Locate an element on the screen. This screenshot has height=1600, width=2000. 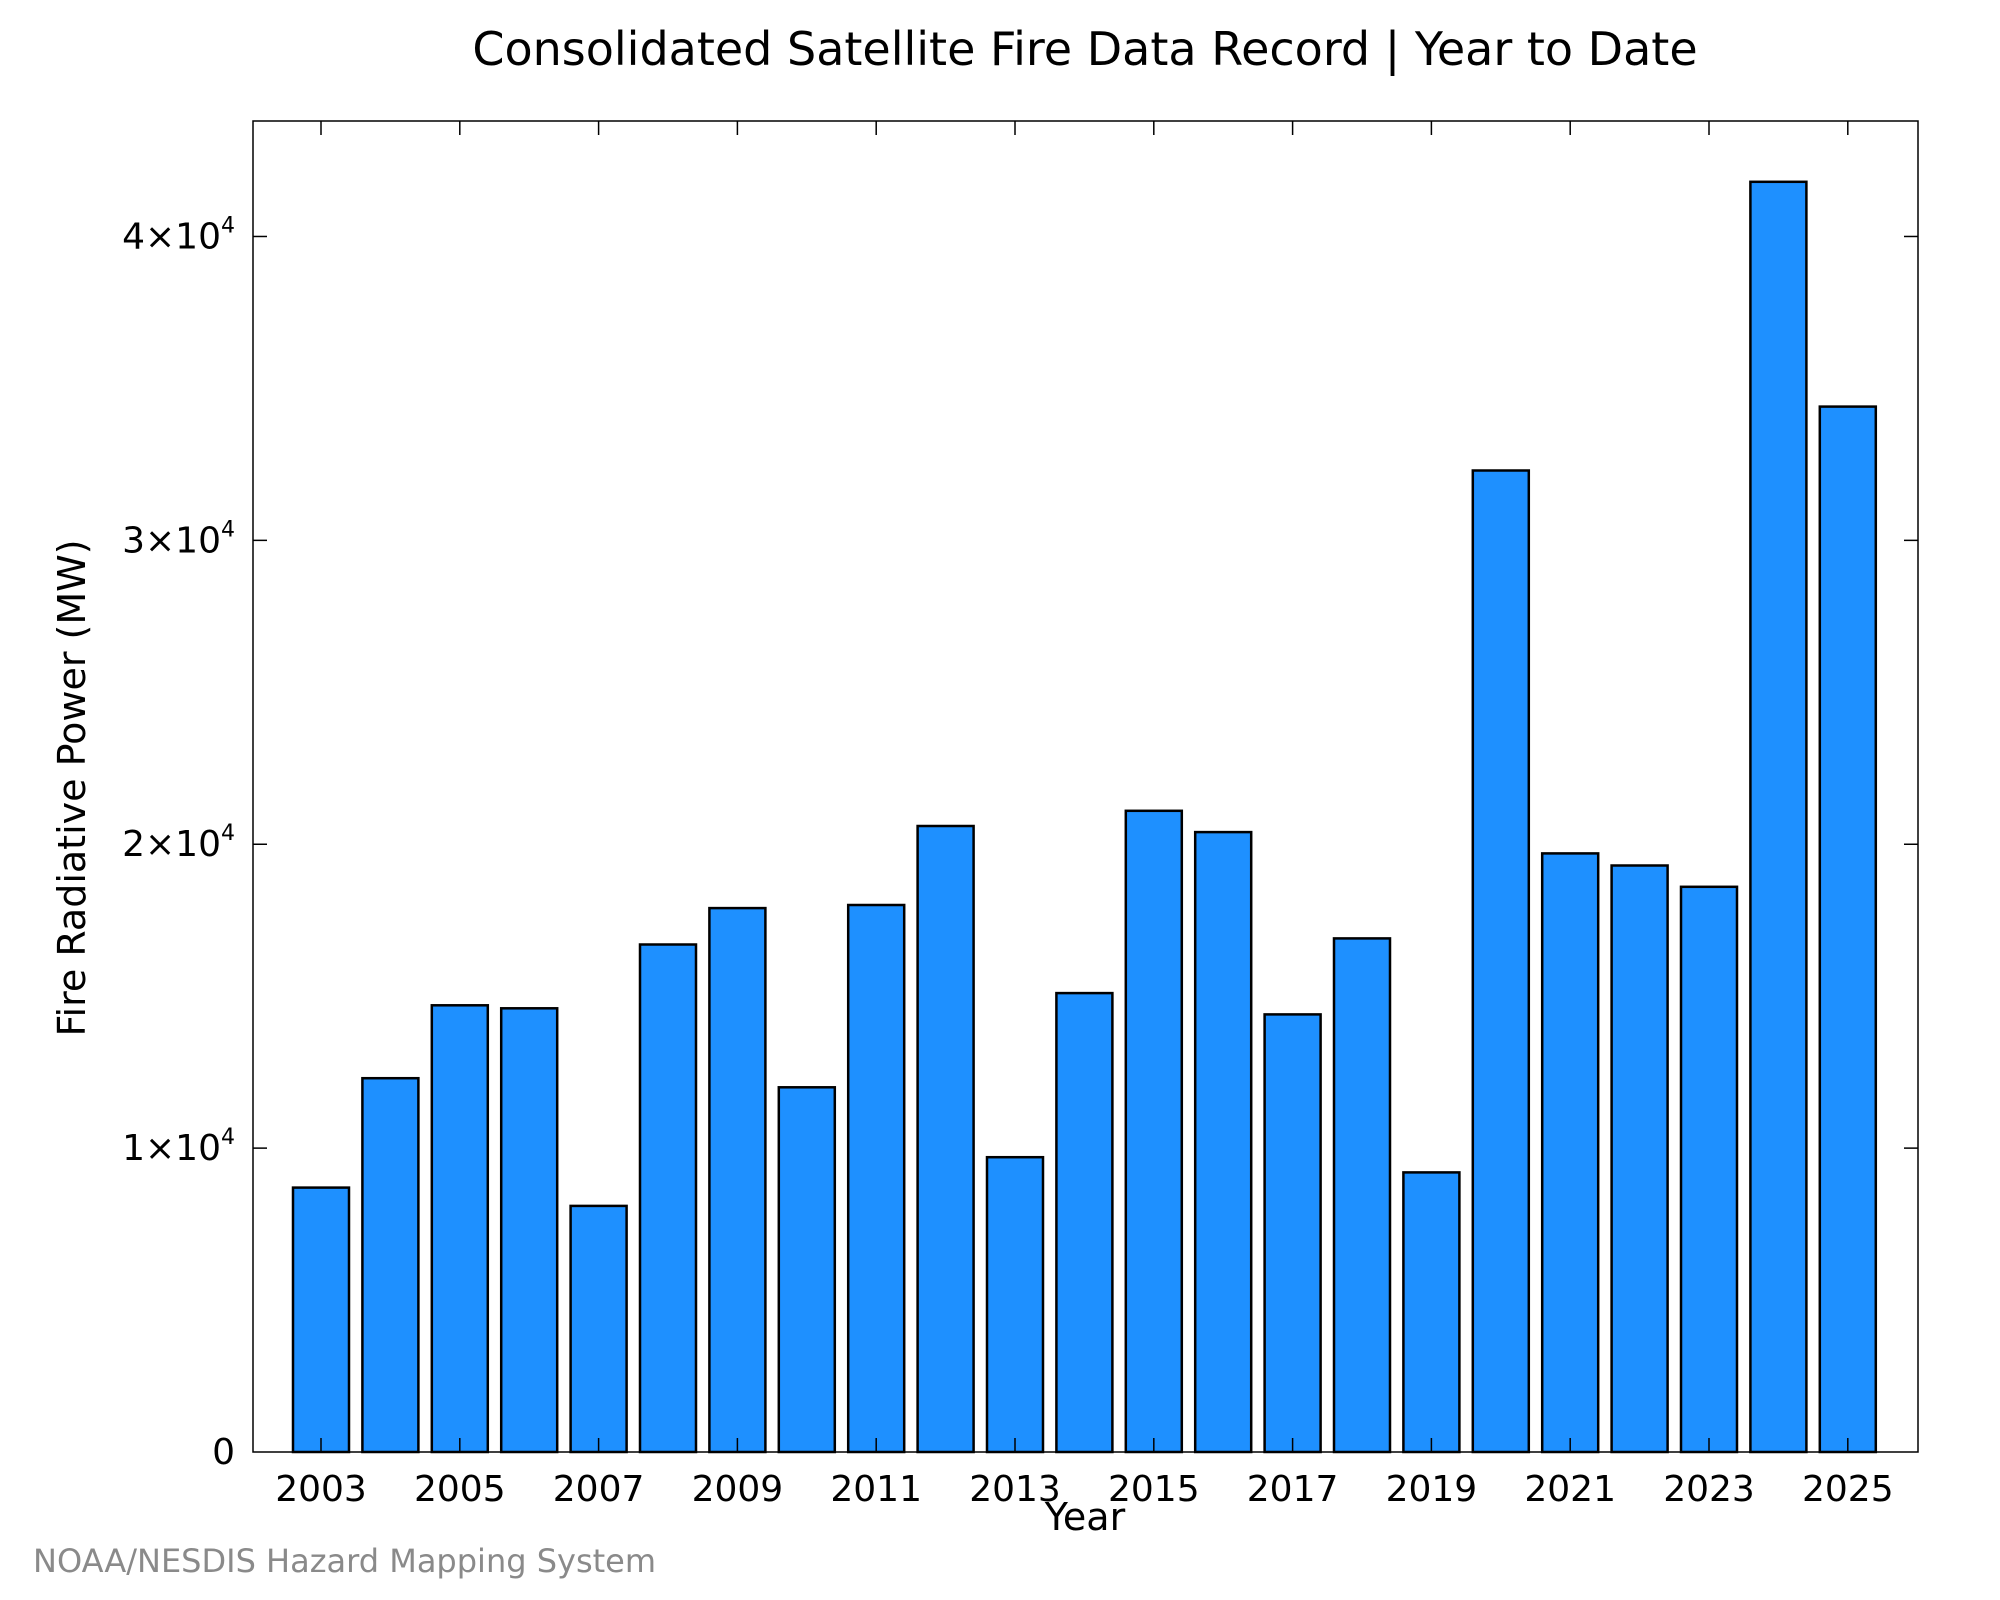
y-axis-label: Fire Radiative Power (MW) is located at coordinates (72, 787).